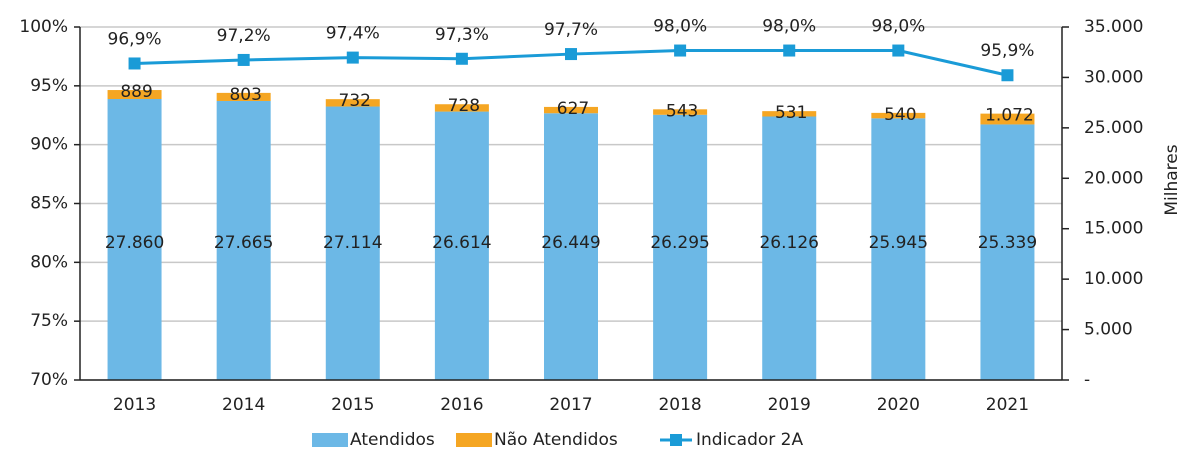 This screenshot has width=1182, height=451. What do you see at coordinates (1007, 405) in the screenshot?
I see `x-tick-label: 2021` at bounding box center [1007, 405].